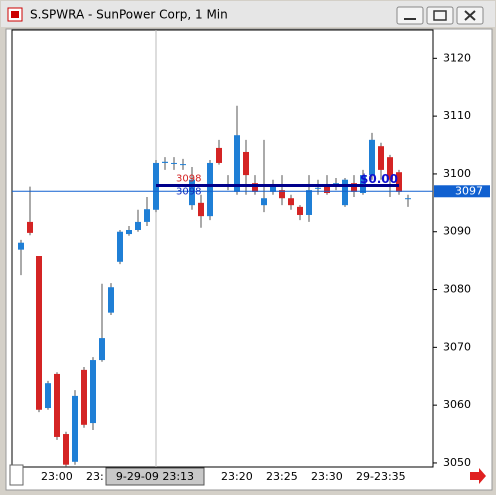 This screenshot has width=496, height=495. I want to click on close-icon, so click(470, 15).